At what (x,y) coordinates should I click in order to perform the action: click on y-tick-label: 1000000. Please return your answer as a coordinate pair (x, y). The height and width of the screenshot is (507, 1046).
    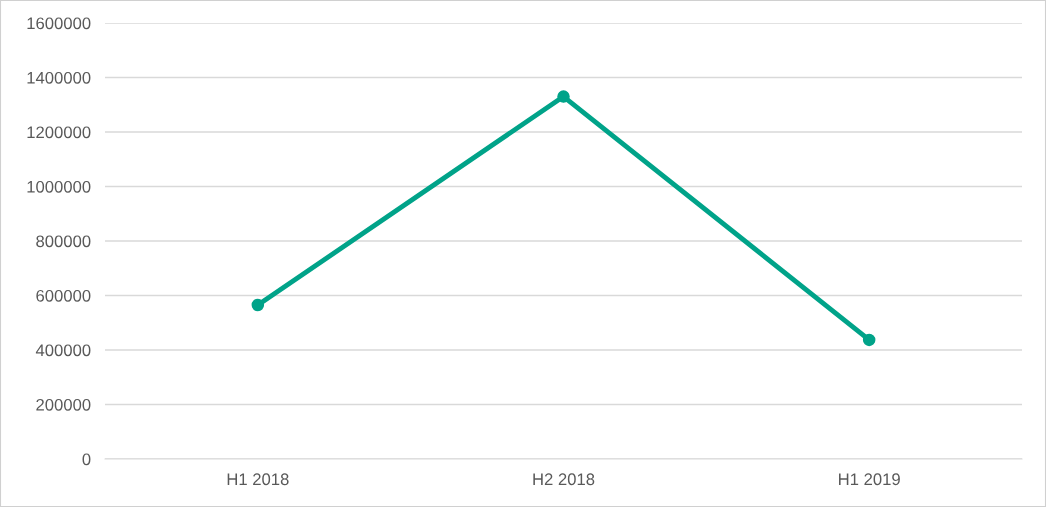
    Looking at the image, I should click on (59, 186).